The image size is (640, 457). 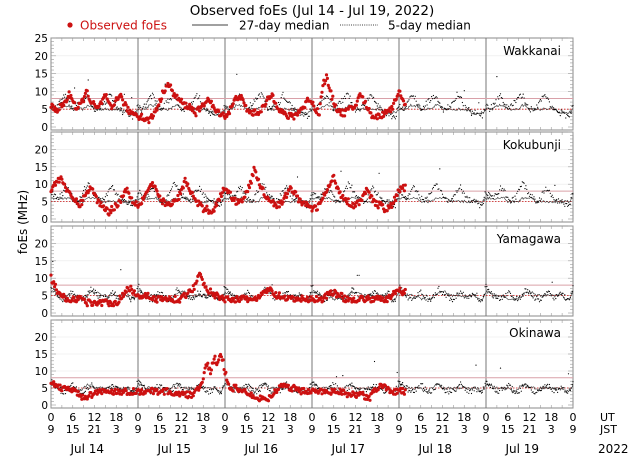 I want to click on legend-observed-marker, so click(x=70, y=25).